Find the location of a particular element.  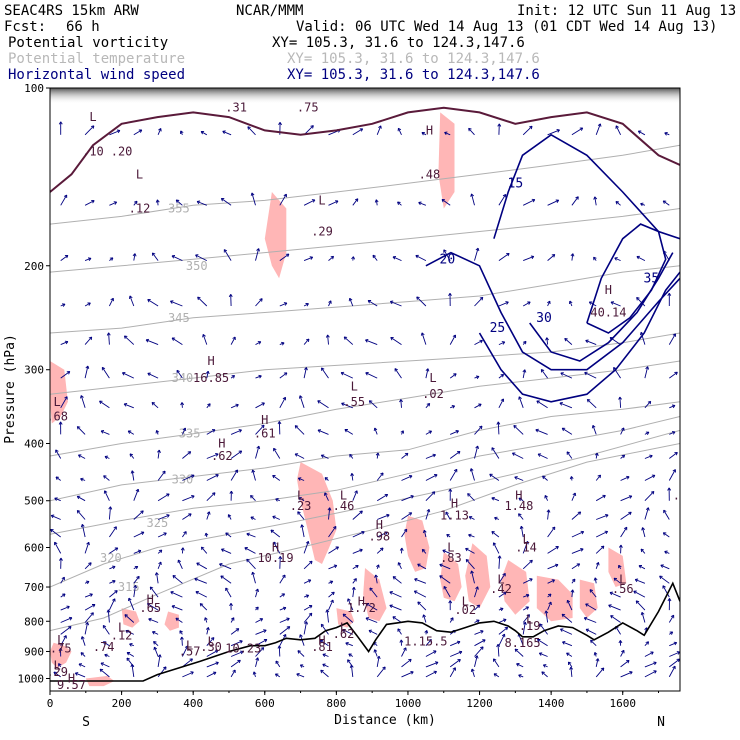

hl-annotation-label: .23 is located at coordinates (301, 506).